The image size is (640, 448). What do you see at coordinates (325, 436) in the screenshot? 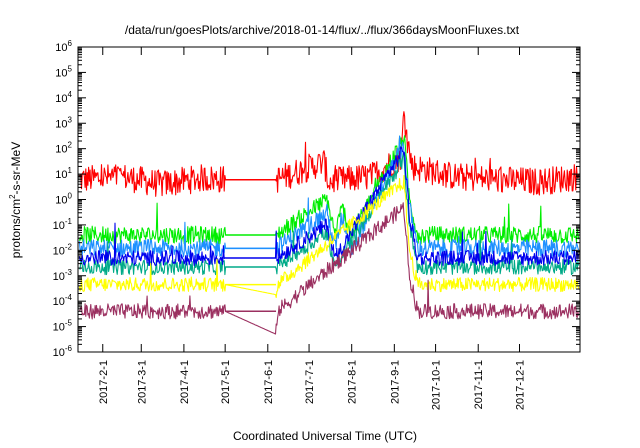
I see `x-axis-label: Coordinated Universal Time (UTC)` at bounding box center [325, 436].